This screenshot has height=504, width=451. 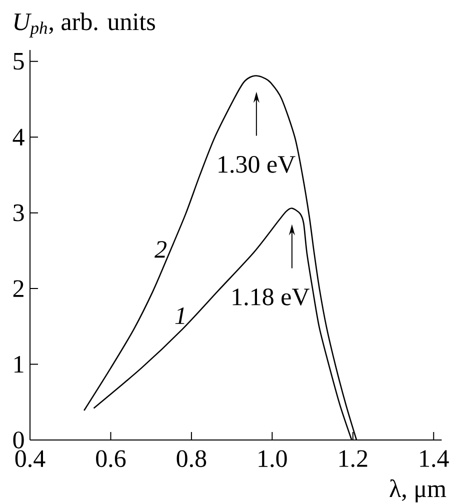 What do you see at coordinates (19, 61) in the screenshot?
I see `y-tick-label: 5` at bounding box center [19, 61].